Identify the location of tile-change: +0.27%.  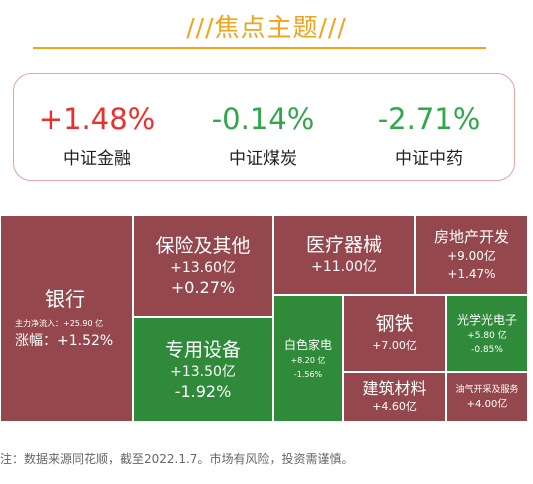
(203, 287).